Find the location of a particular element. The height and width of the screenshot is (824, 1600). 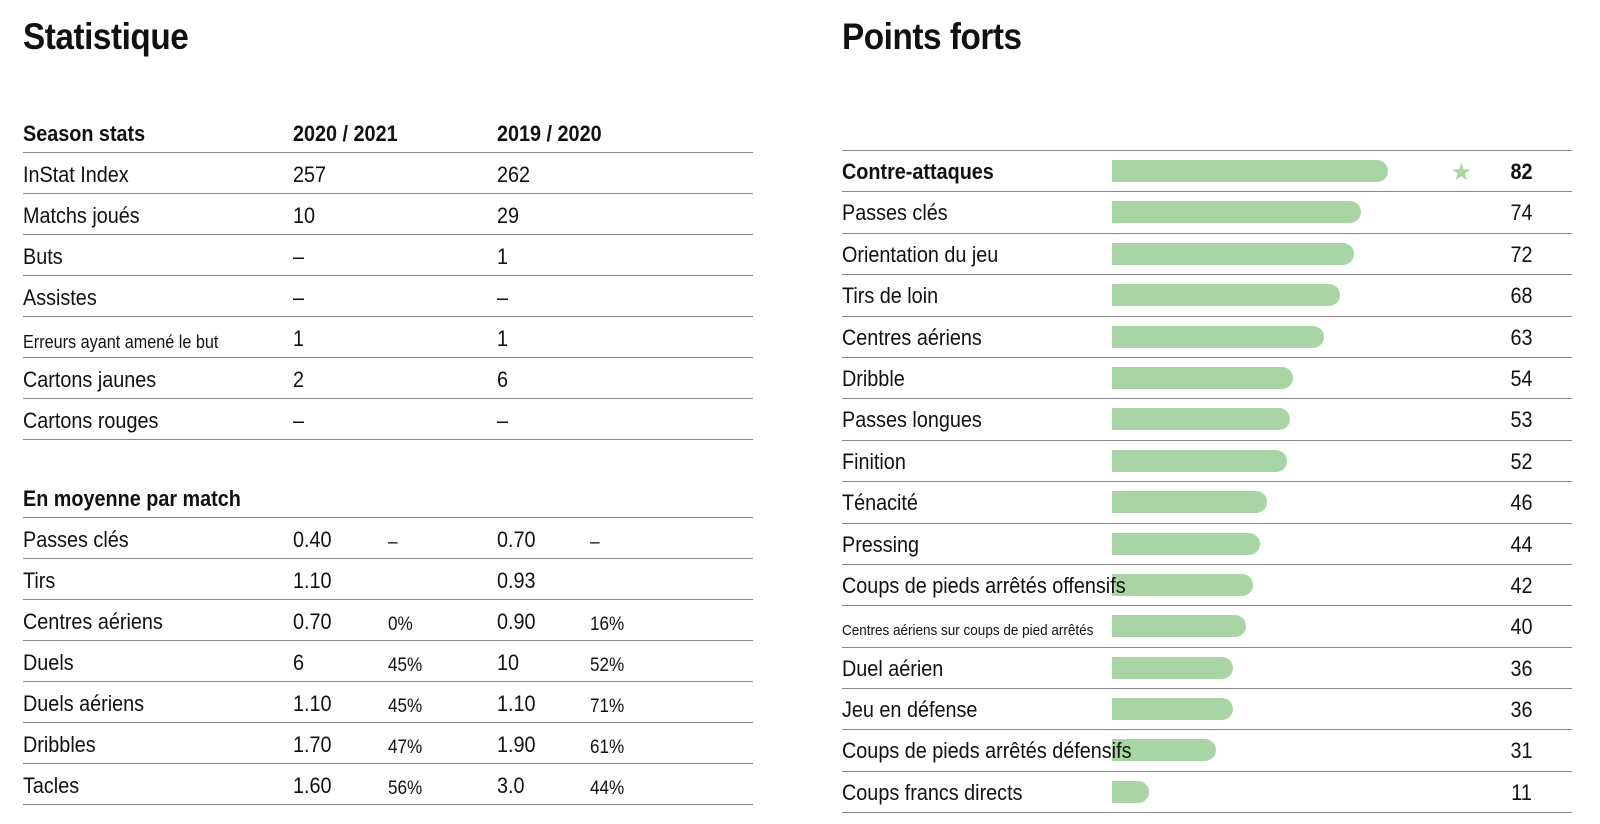

average-percent-2019: 52% is located at coordinates (607, 665).